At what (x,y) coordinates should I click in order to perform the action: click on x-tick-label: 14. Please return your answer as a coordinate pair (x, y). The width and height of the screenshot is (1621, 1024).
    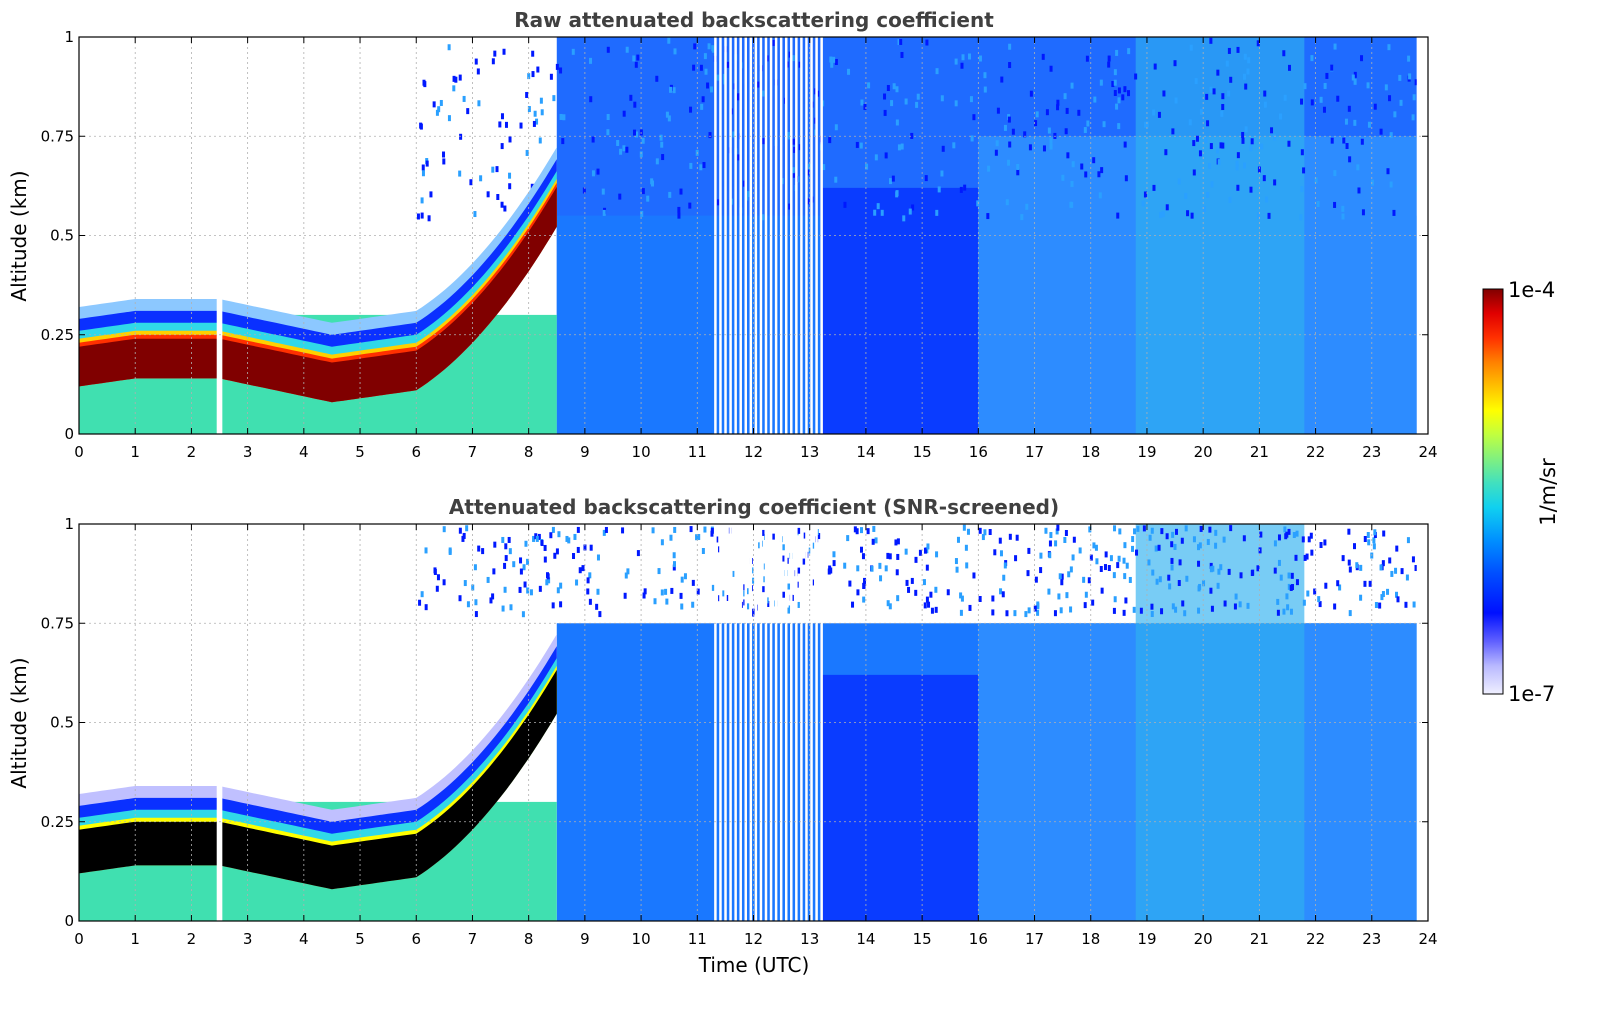
    Looking at the image, I should click on (865, 452).